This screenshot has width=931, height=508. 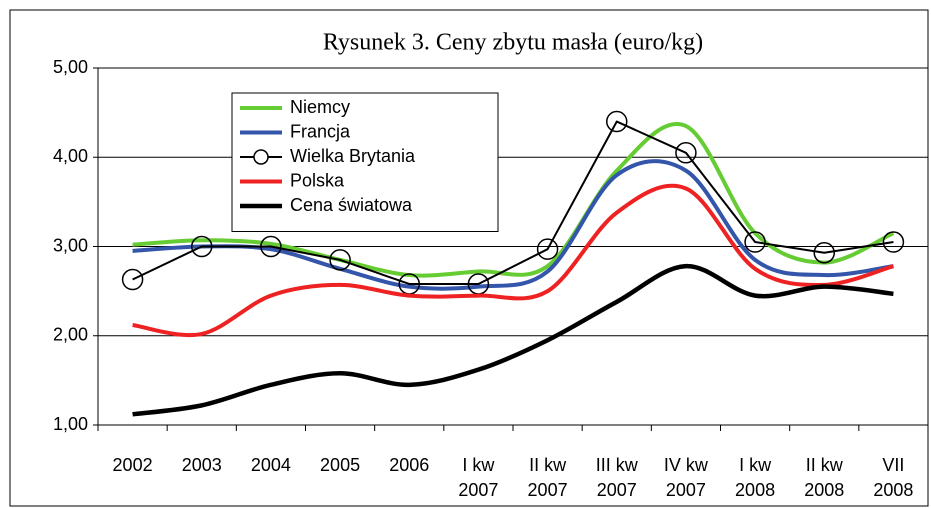 What do you see at coordinates (271, 465) in the screenshot?
I see `x-tick-label: 2004` at bounding box center [271, 465].